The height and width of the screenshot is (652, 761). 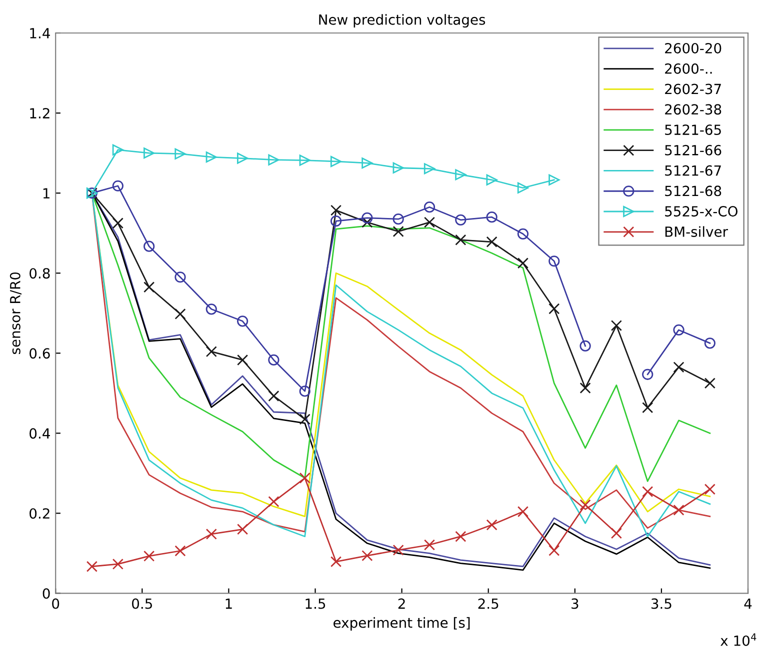 What do you see at coordinates (142, 603) in the screenshot?
I see `x-tick-label: 0.5` at bounding box center [142, 603].